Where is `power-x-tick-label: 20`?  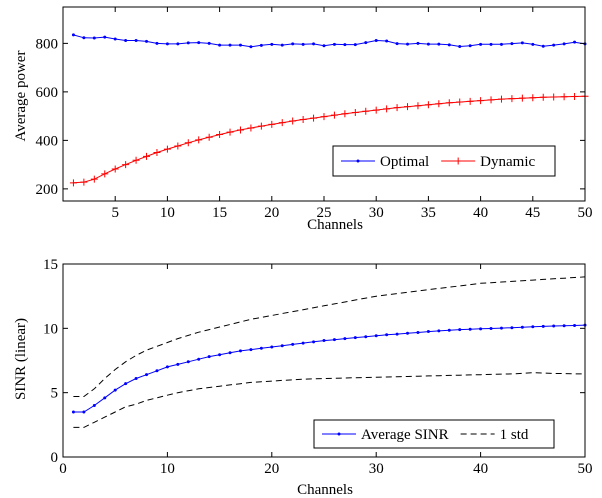 power-x-tick-label: 20 is located at coordinates (271, 213).